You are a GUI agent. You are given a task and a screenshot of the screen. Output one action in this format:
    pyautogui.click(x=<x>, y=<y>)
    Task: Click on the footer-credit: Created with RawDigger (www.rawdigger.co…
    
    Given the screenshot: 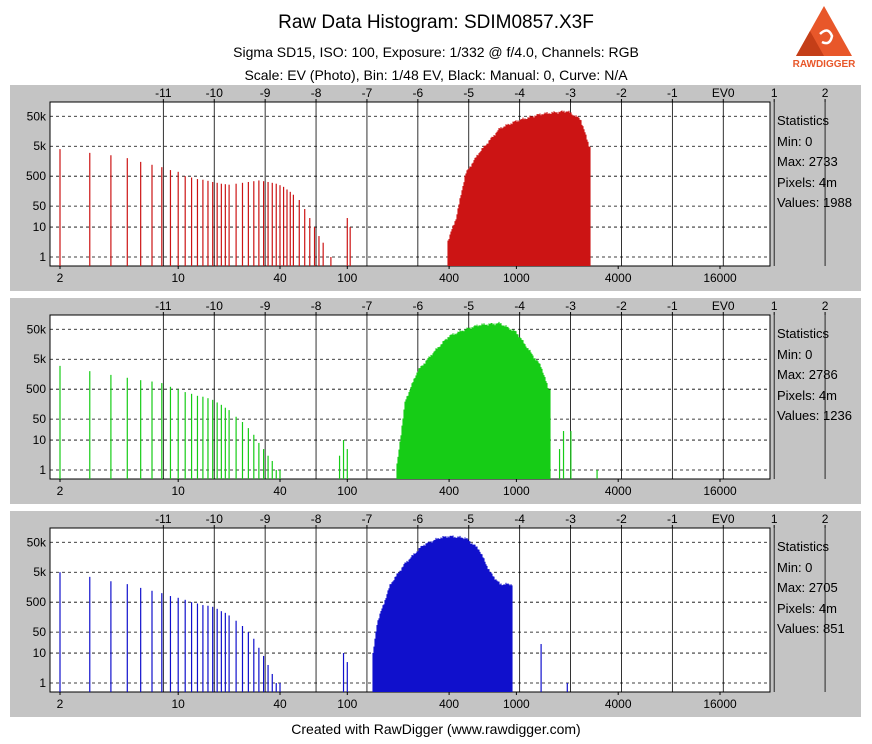 What is the action you would take?
    pyautogui.click(x=436, y=729)
    